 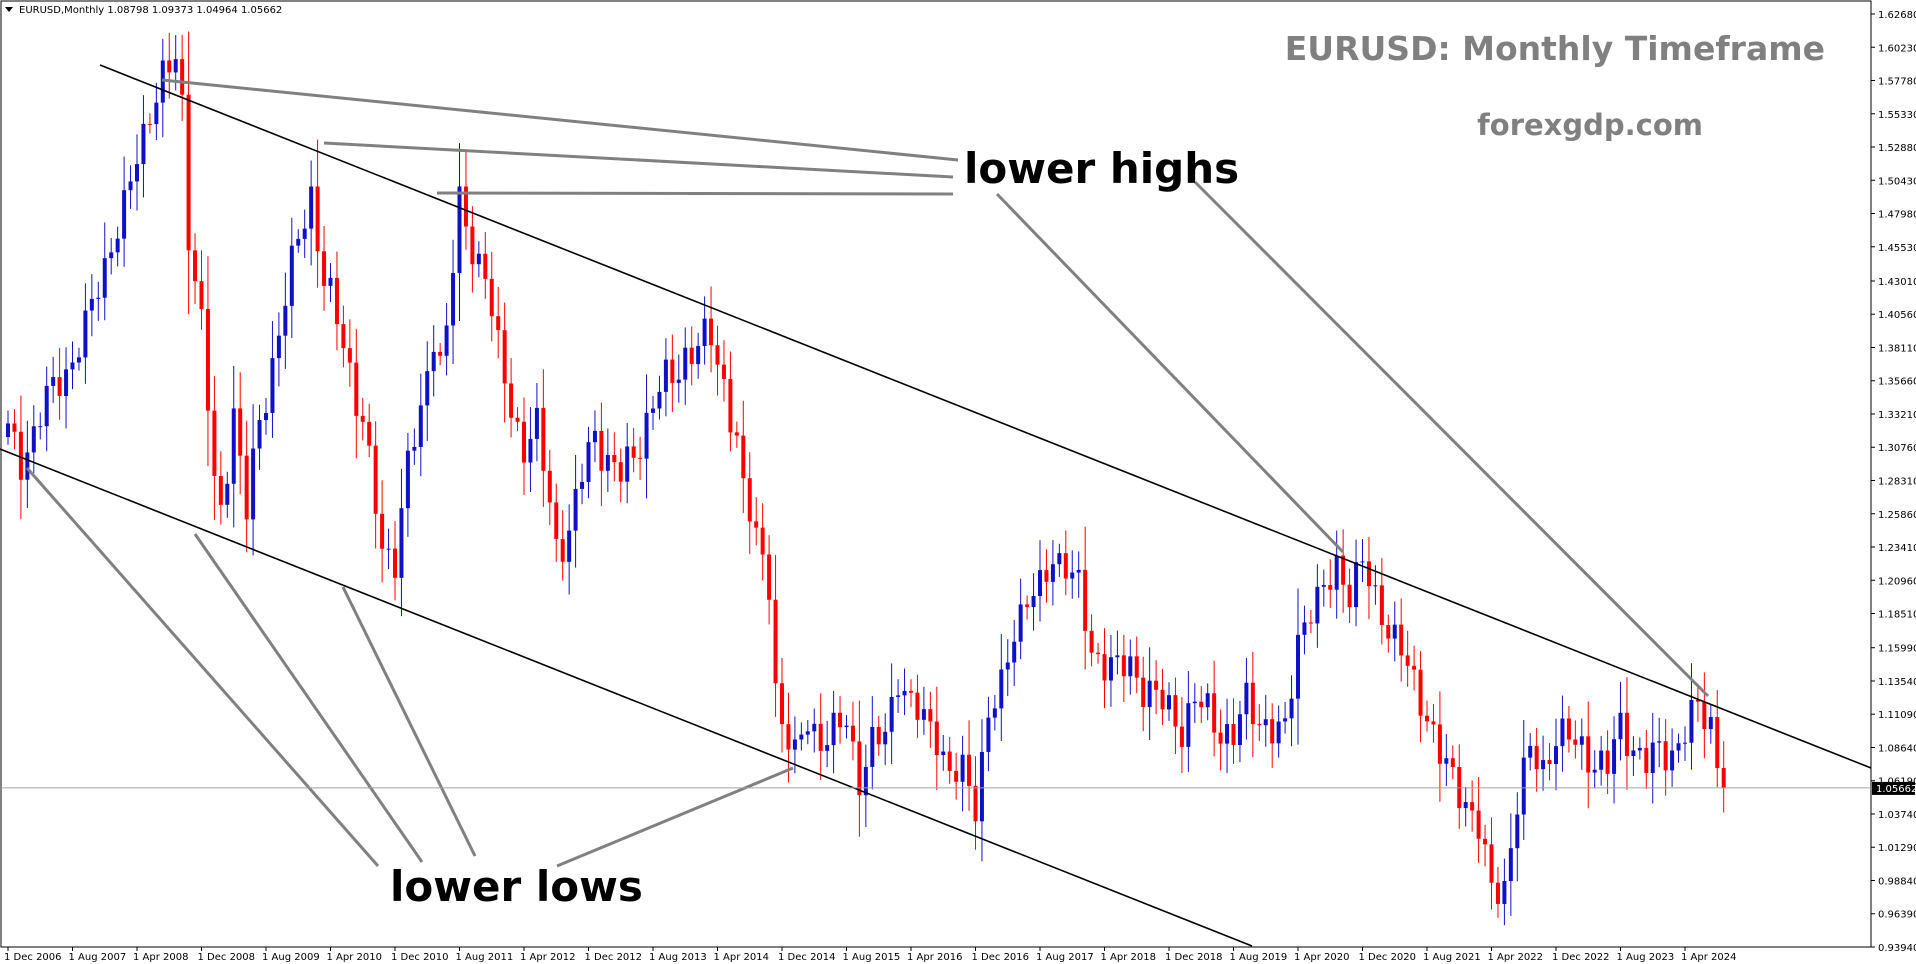 I want to click on y-tick-label: 1.23410, so click(x=1897, y=548).